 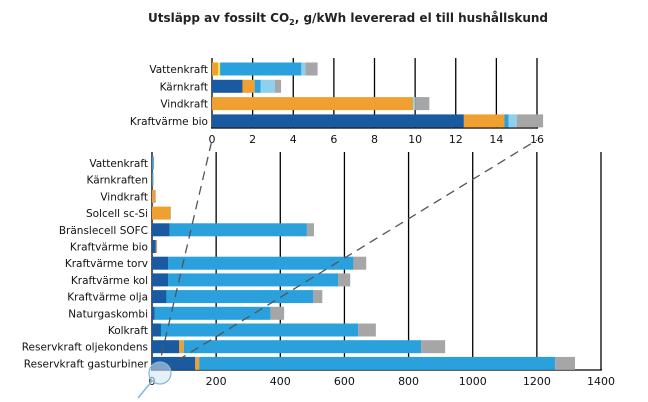 What do you see at coordinates (292, 22) in the screenshot?
I see `title-subscript: 2` at bounding box center [292, 22].